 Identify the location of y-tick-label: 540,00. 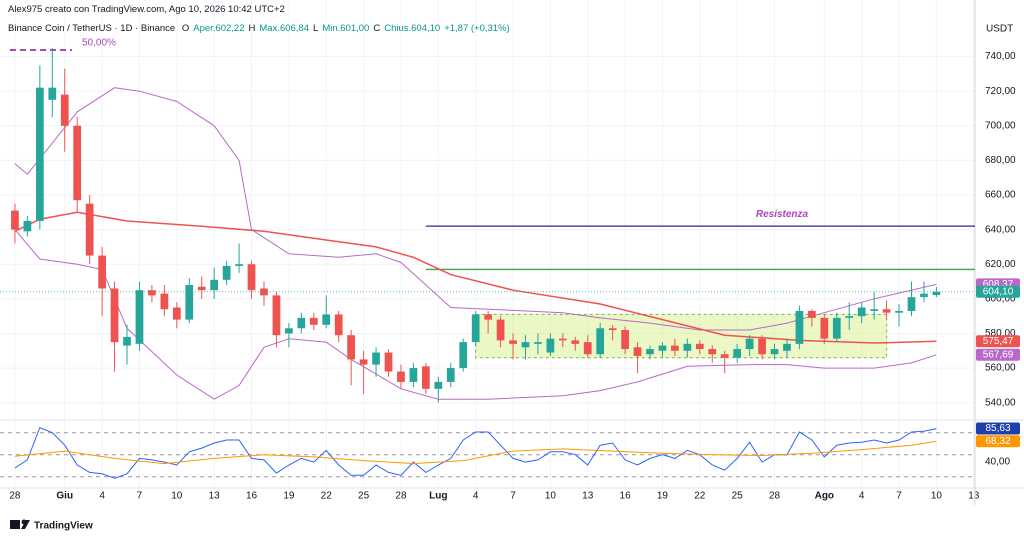
(1000, 402).